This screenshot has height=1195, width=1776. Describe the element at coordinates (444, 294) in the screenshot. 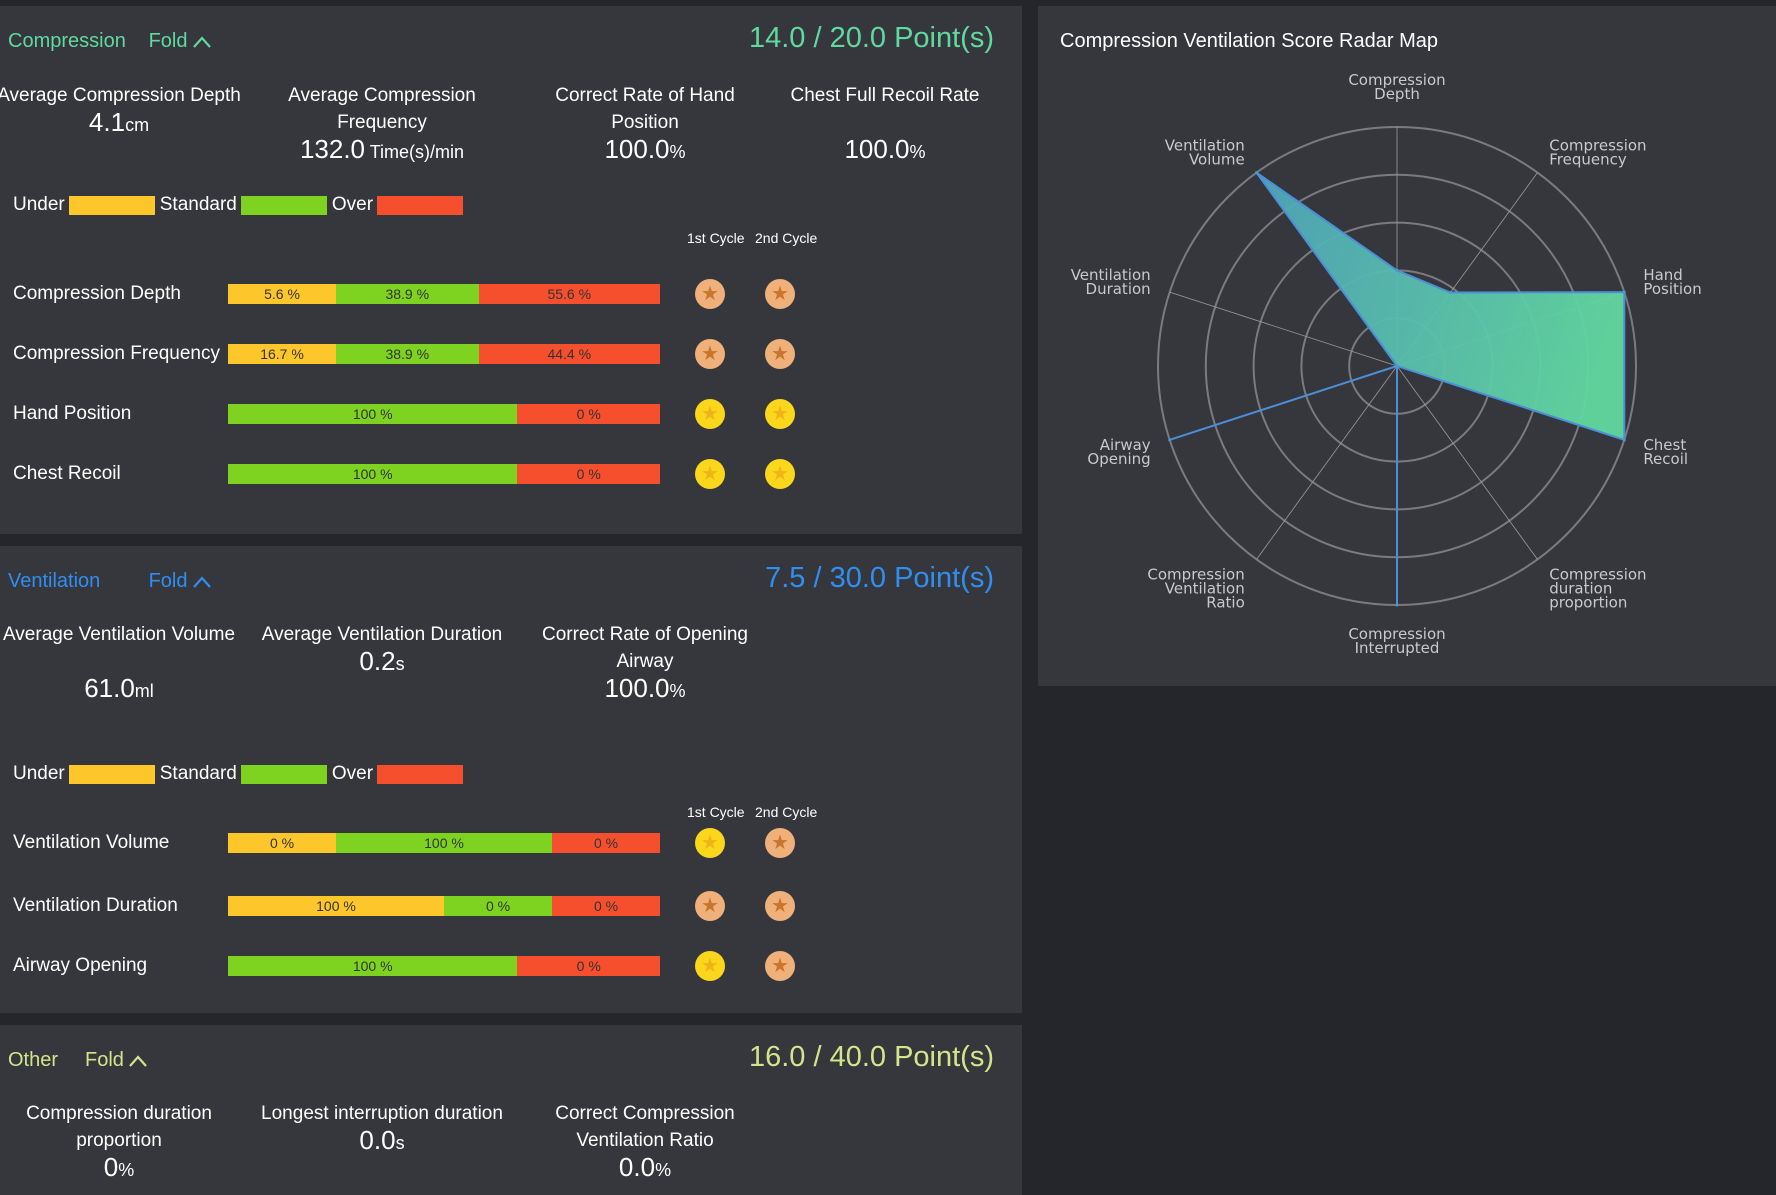

I see `distribution-bar: 5.6 % 38.9 % 55.6 %` at that location.